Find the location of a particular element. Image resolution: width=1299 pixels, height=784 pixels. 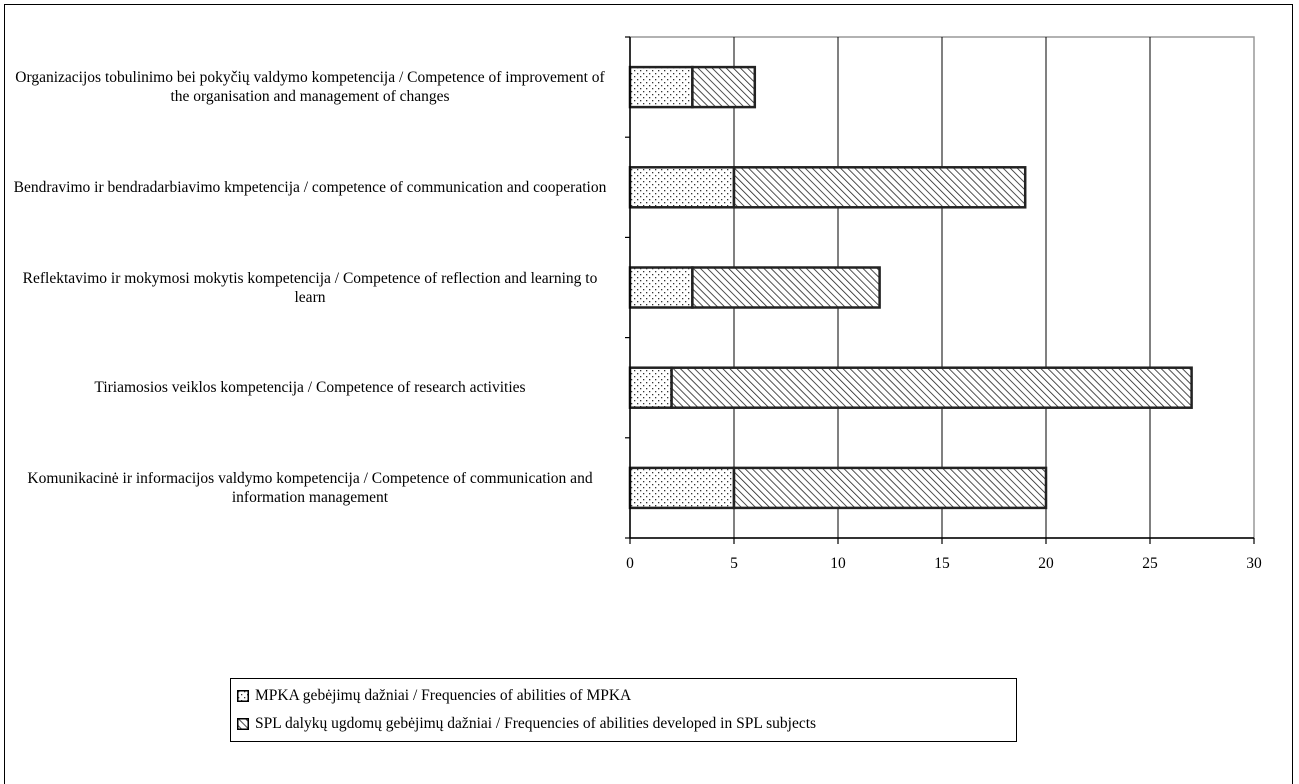

legend-swatch-hatch is located at coordinates (243, 724).